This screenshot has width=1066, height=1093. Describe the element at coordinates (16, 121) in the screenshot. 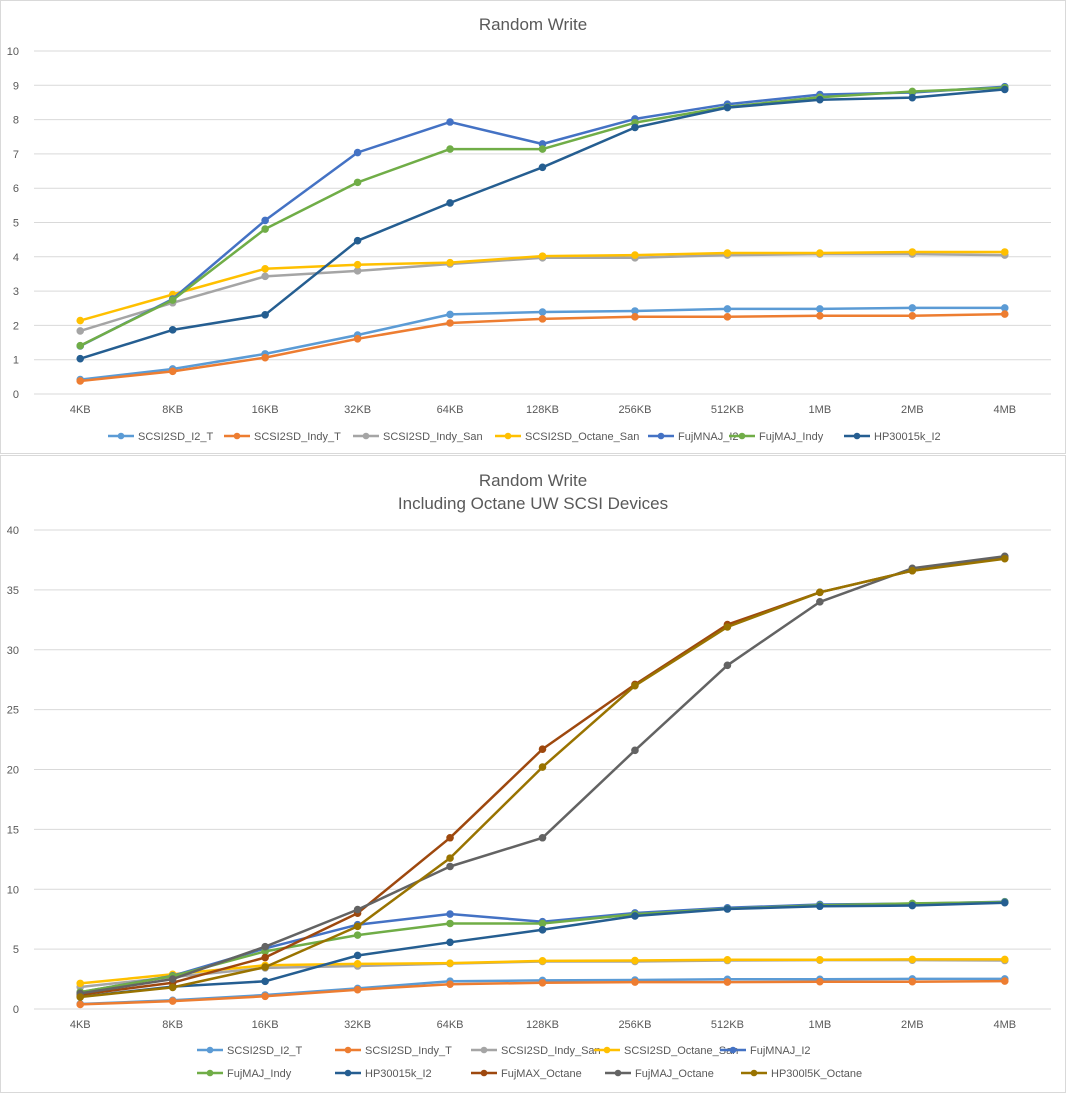

I see `y-tick-label: 8` at that location.